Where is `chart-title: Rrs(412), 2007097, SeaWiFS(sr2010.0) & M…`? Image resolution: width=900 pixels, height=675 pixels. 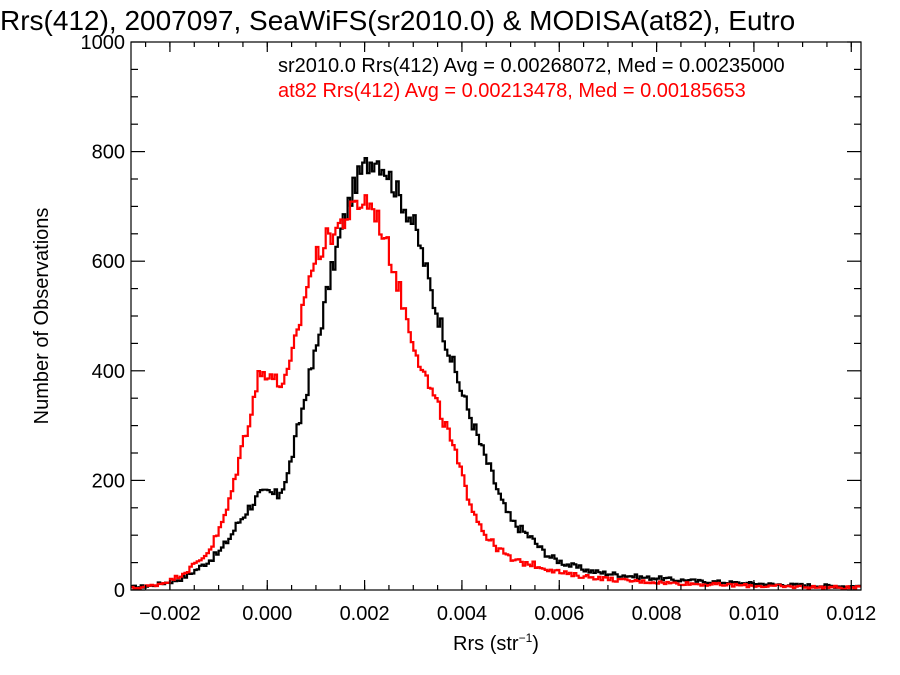 chart-title: Rrs(412), 2007097, SeaWiFS(sr2010.0) & M… is located at coordinates (397, 20).